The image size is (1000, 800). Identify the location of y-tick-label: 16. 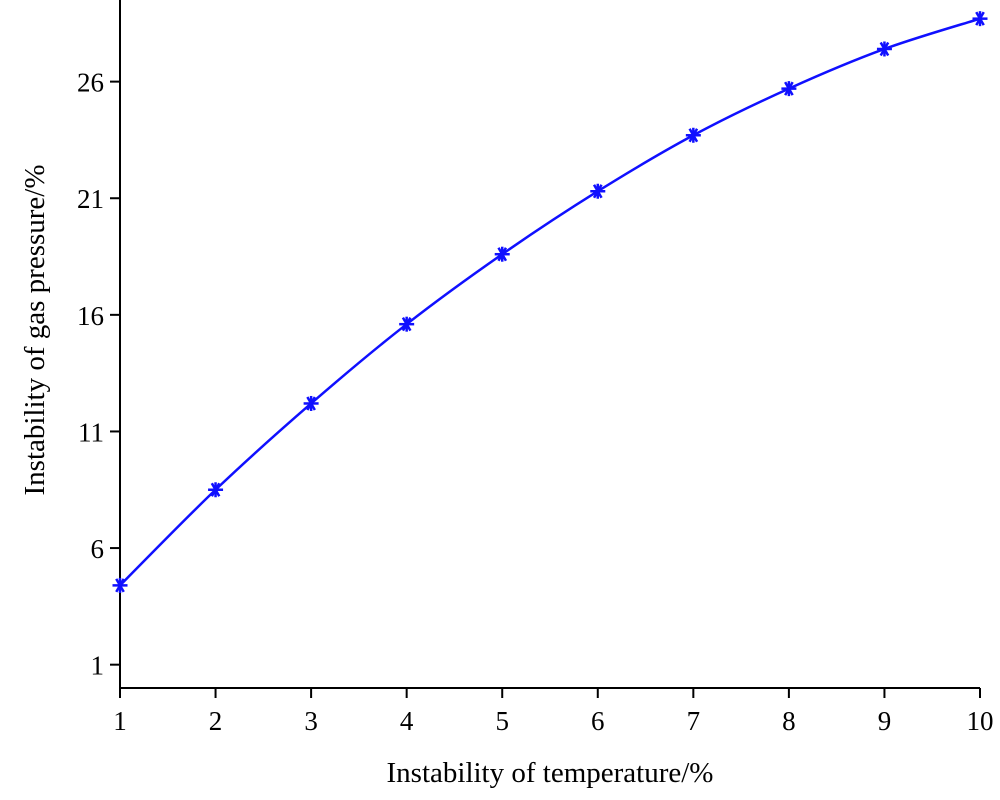
(90, 316).